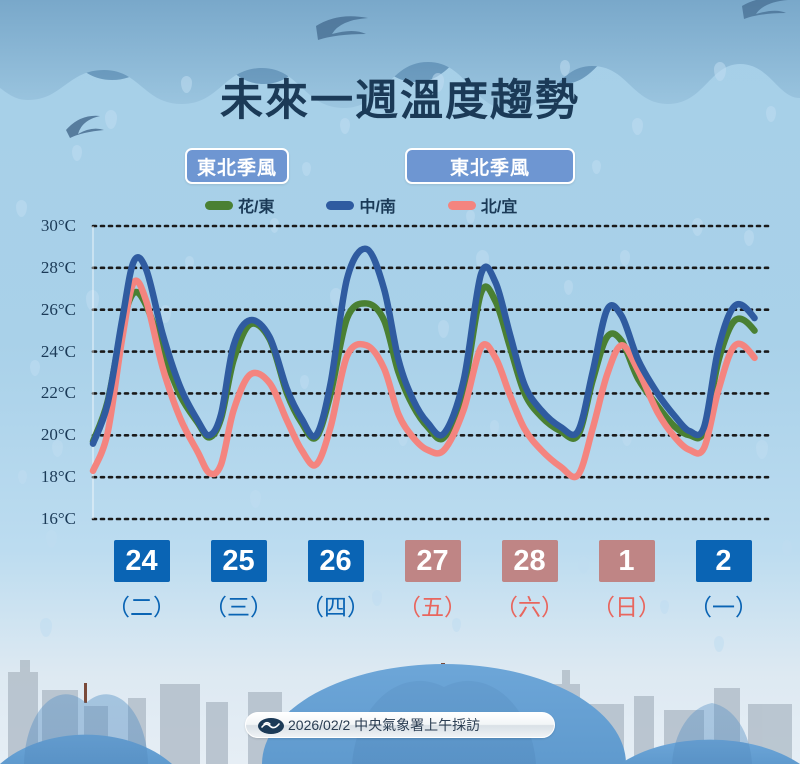 The height and width of the screenshot is (764, 800). Describe the element at coordinates (529, 607) in the screenshot. I see `weekday-label: （六）` at that location.